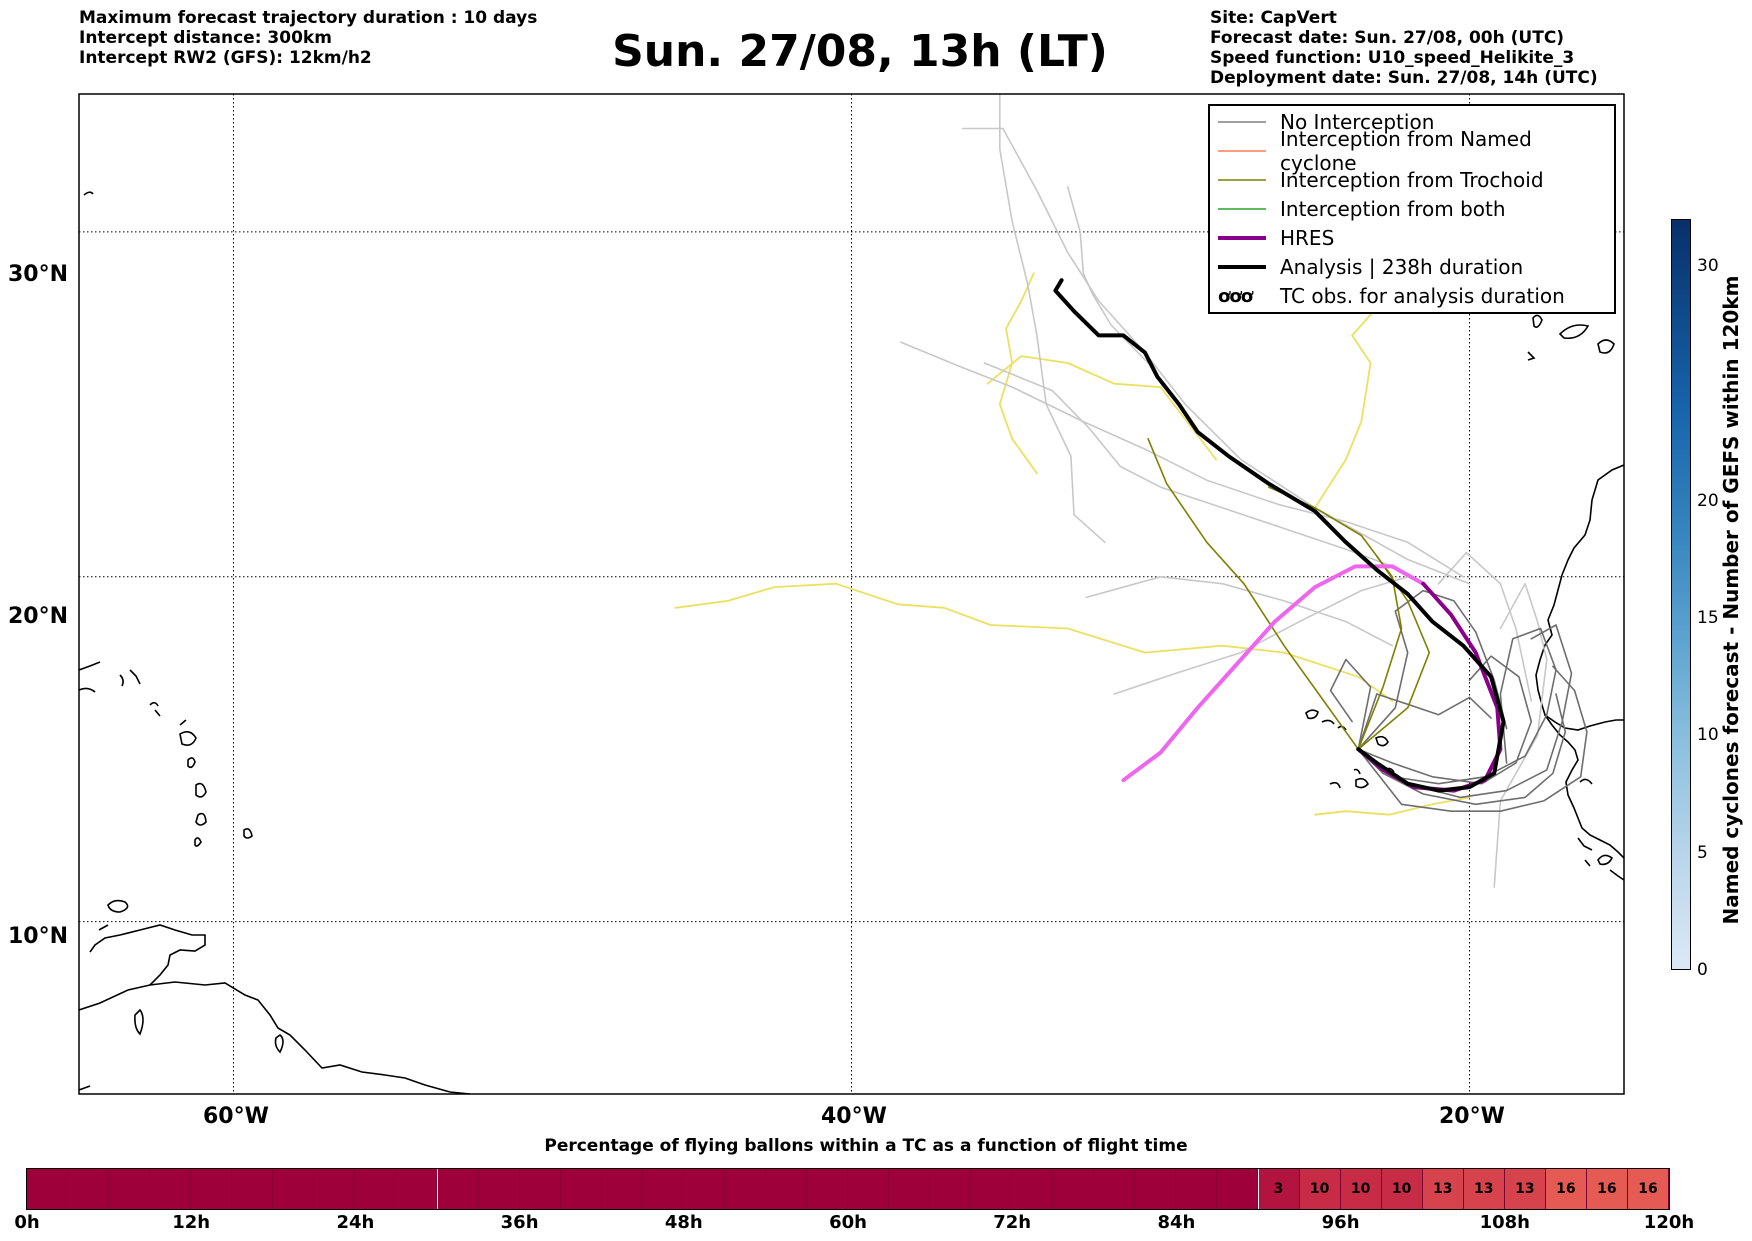  Describe the element at coordinates (1375, 151) in the screenshot. I see `legend-item-named-cyclone: Interception from Named cyclone` at that location.